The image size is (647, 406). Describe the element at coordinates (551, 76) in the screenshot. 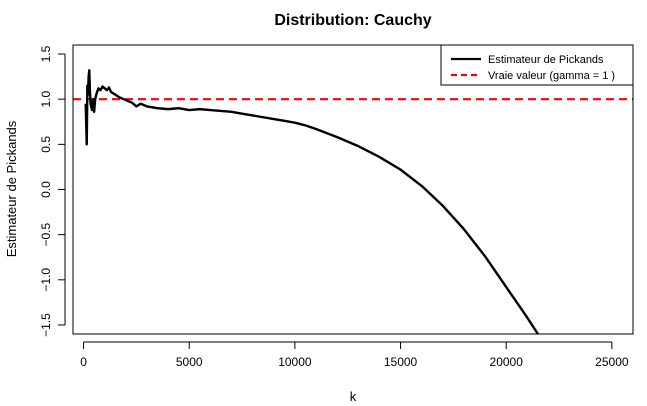

I see `legend-label-true-value: Vraie valeur (gamma = 1 )` at that location.